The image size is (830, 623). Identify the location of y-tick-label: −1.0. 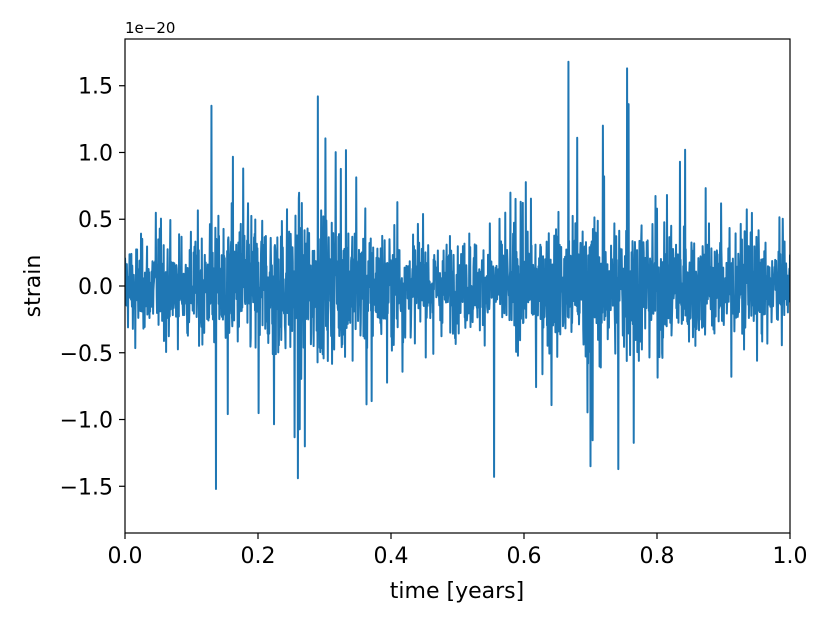
(86, 421).